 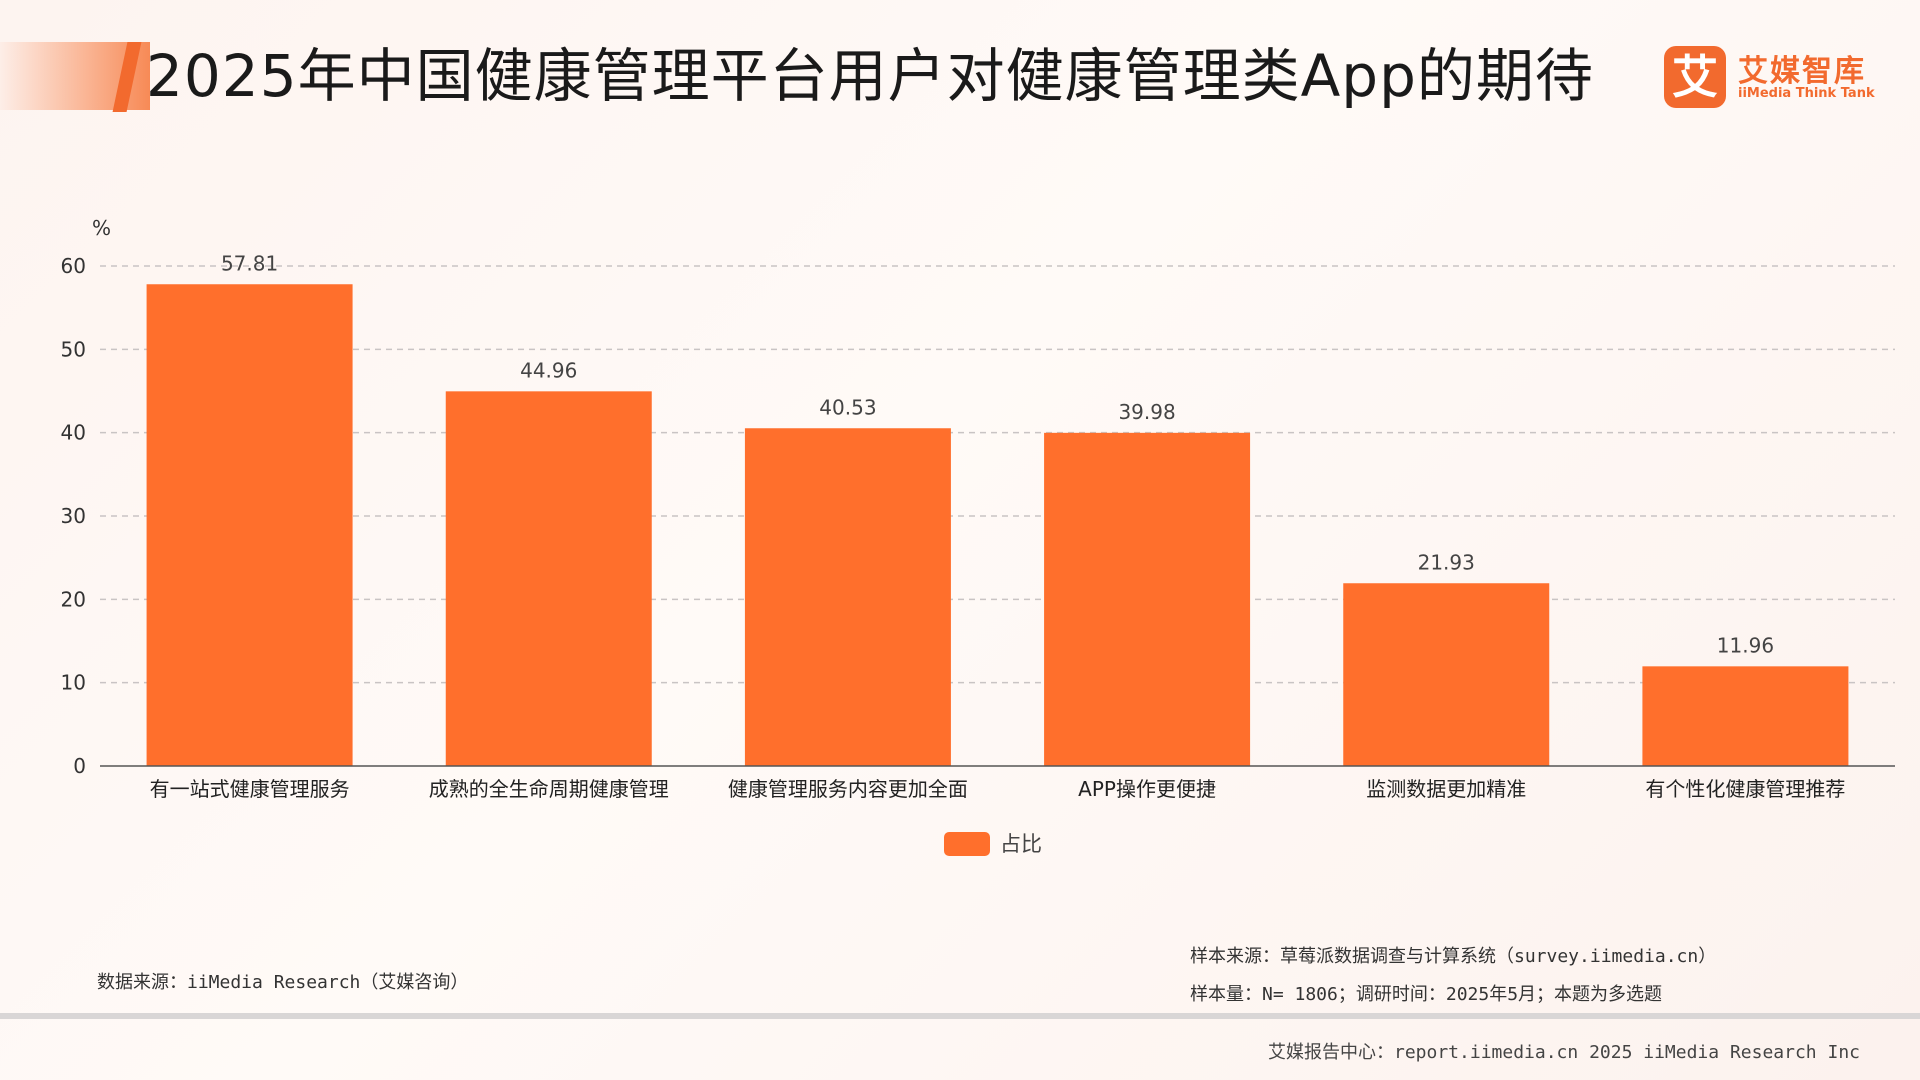 I want to click on bar-value-label: 57.81, so click(x=249, y=263).